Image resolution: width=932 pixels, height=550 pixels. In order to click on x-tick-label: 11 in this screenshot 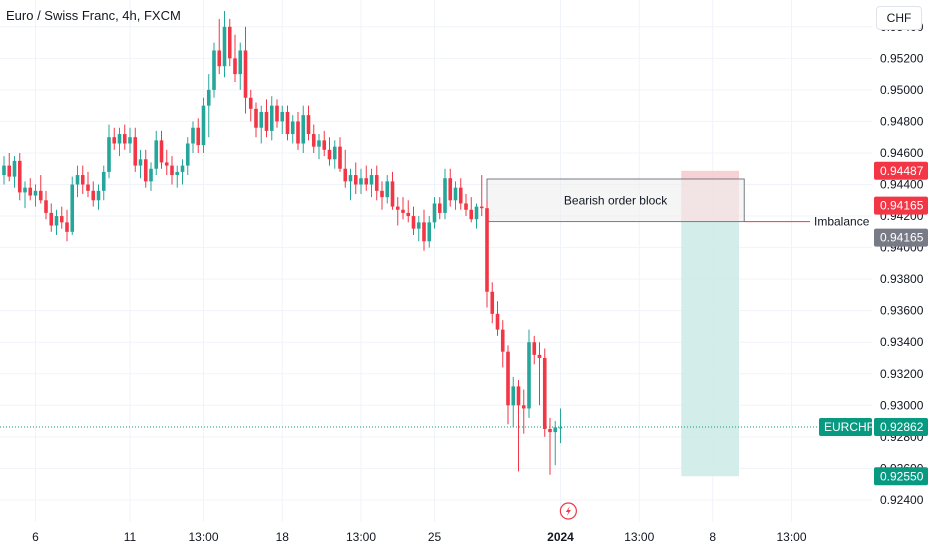, I will do `click(130, 537)`.